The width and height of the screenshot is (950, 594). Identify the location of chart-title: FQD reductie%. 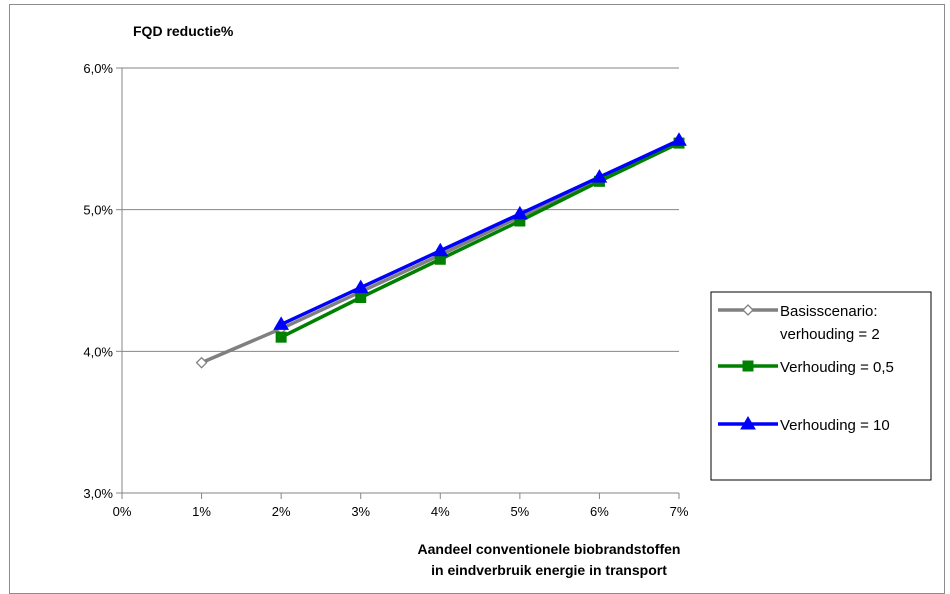
(183, 31).